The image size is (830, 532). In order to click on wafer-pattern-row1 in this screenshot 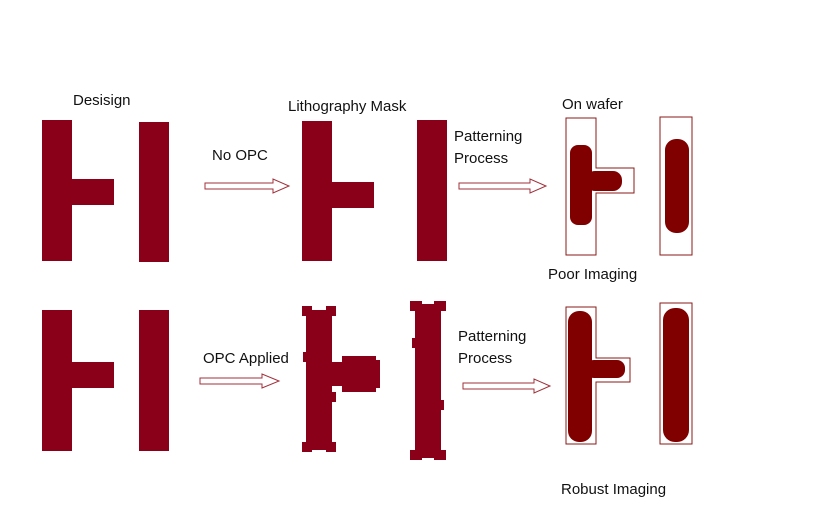, I will do `click(629, 186)`.